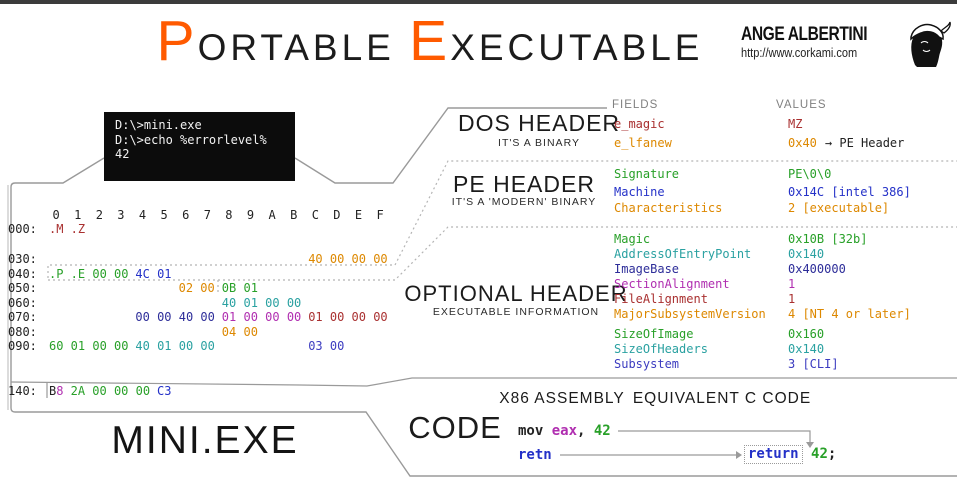 This screenshot has width=957, height=498. I want to click on hex-bytes-group: .M .Z, so click(67, 229).